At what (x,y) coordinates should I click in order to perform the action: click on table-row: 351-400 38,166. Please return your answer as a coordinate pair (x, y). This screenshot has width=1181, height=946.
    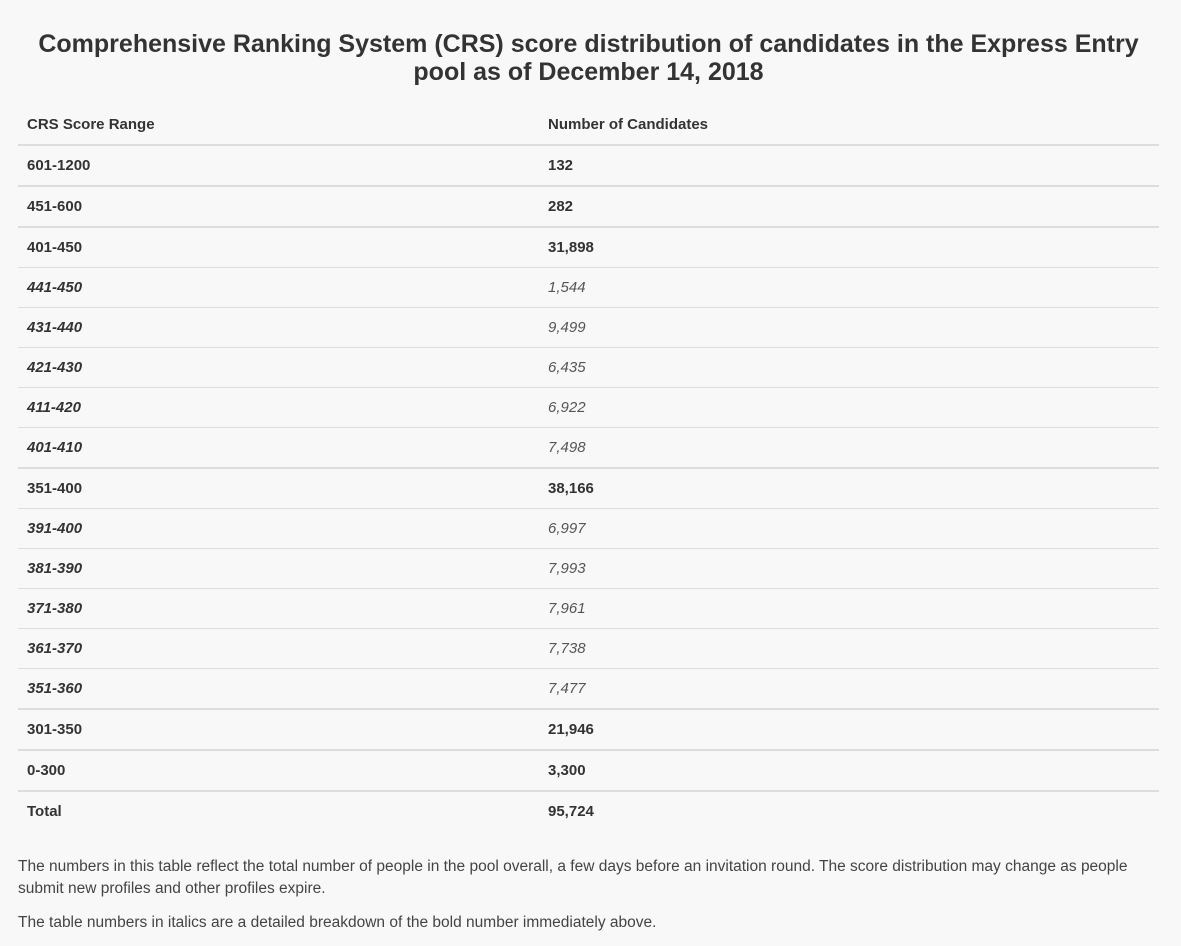
    Looking at the image, I should click on (588, 488).